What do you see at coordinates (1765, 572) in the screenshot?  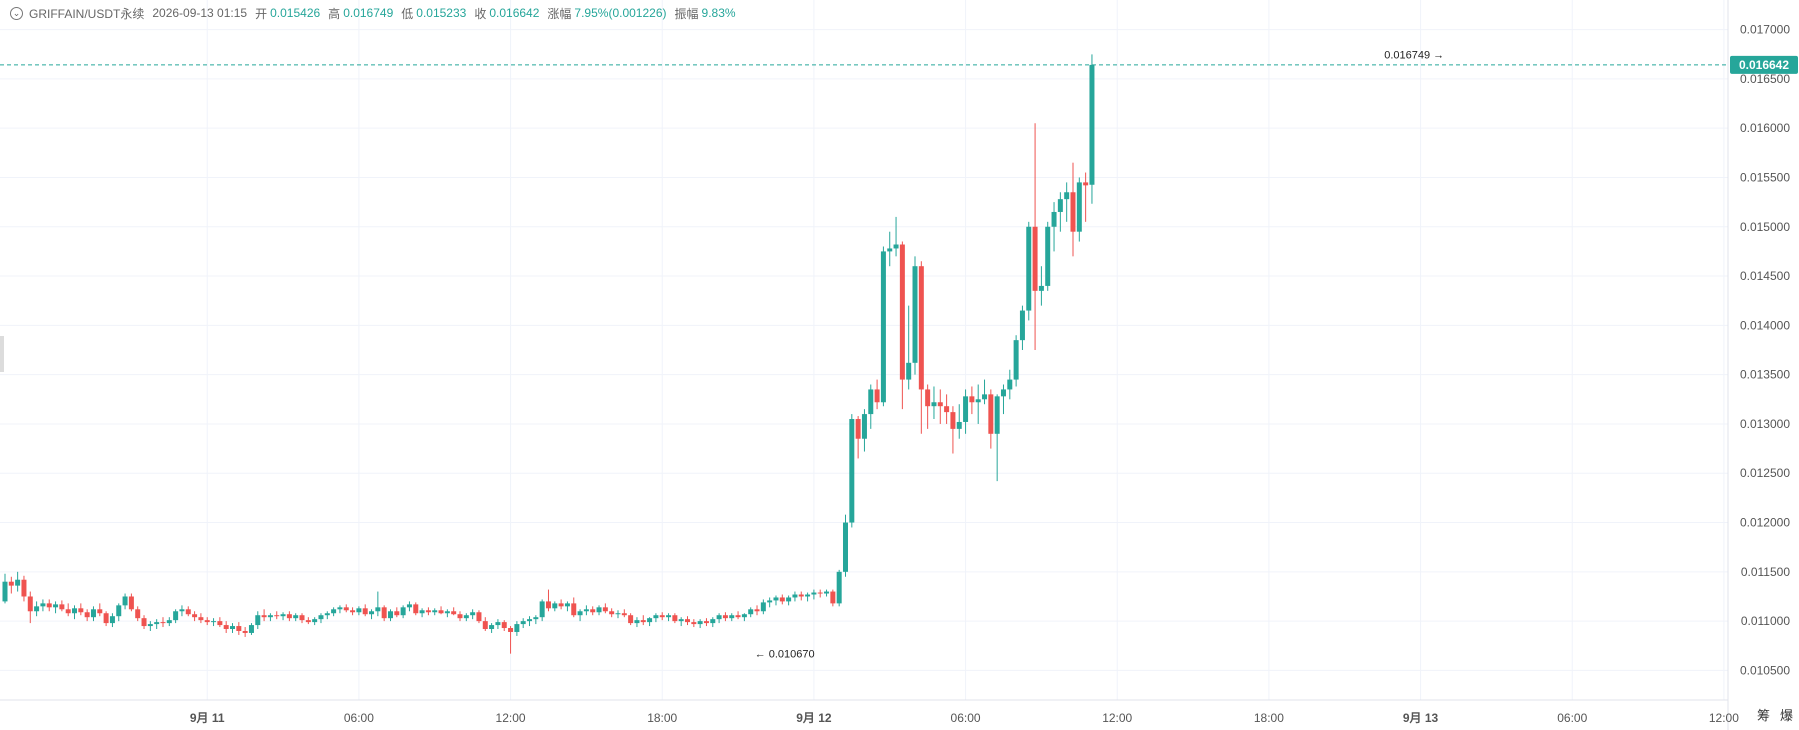 I see `y-tick-label: 0.011500` at bounding box center [1765, 572].